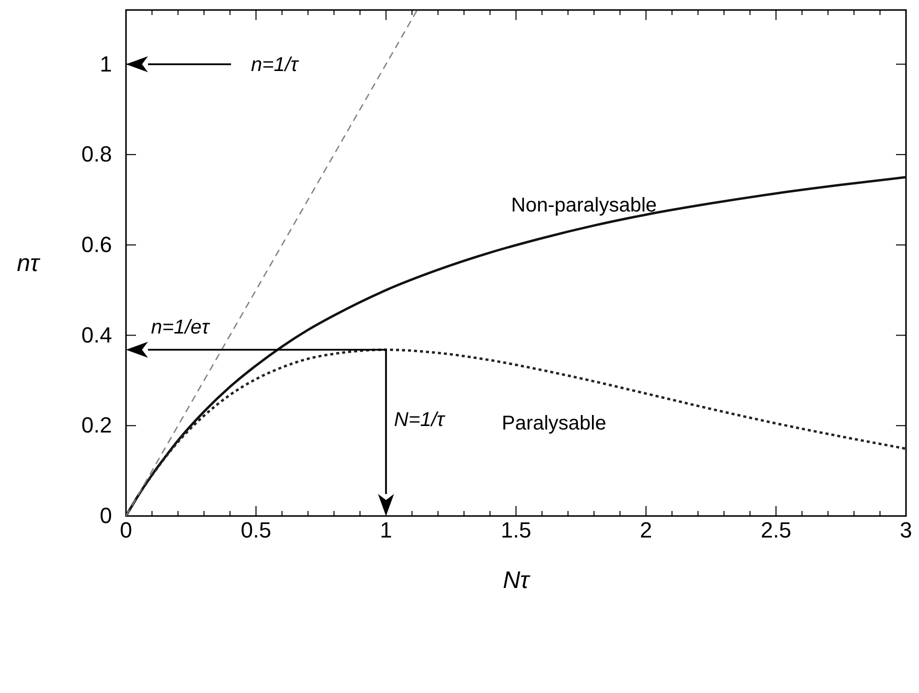 The width and height of the screenshot is (919, 693). Describe the element at coordinates (420, 420) in the screenshot. I see `ref-line-label: N=1/τ` at that location.